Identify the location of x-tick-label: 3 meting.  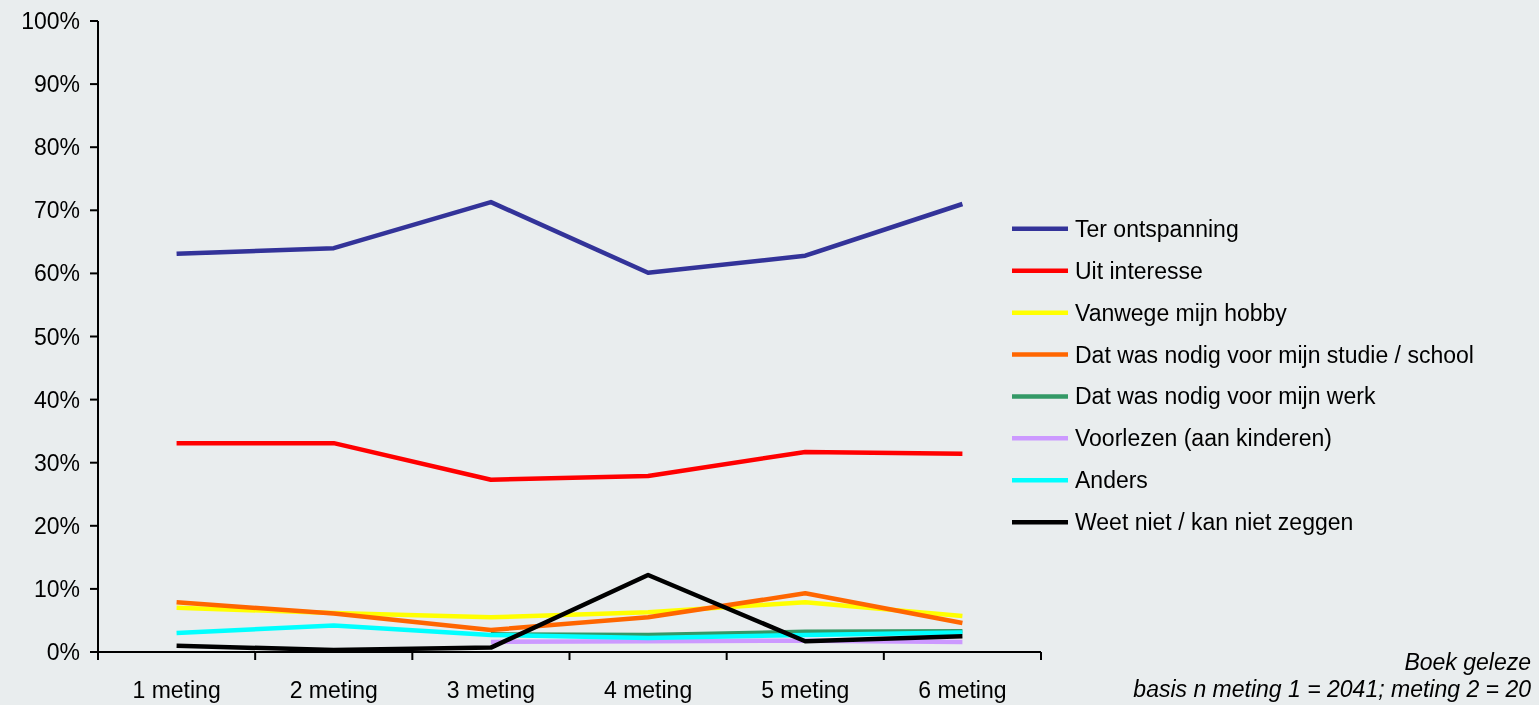
(491, 690).